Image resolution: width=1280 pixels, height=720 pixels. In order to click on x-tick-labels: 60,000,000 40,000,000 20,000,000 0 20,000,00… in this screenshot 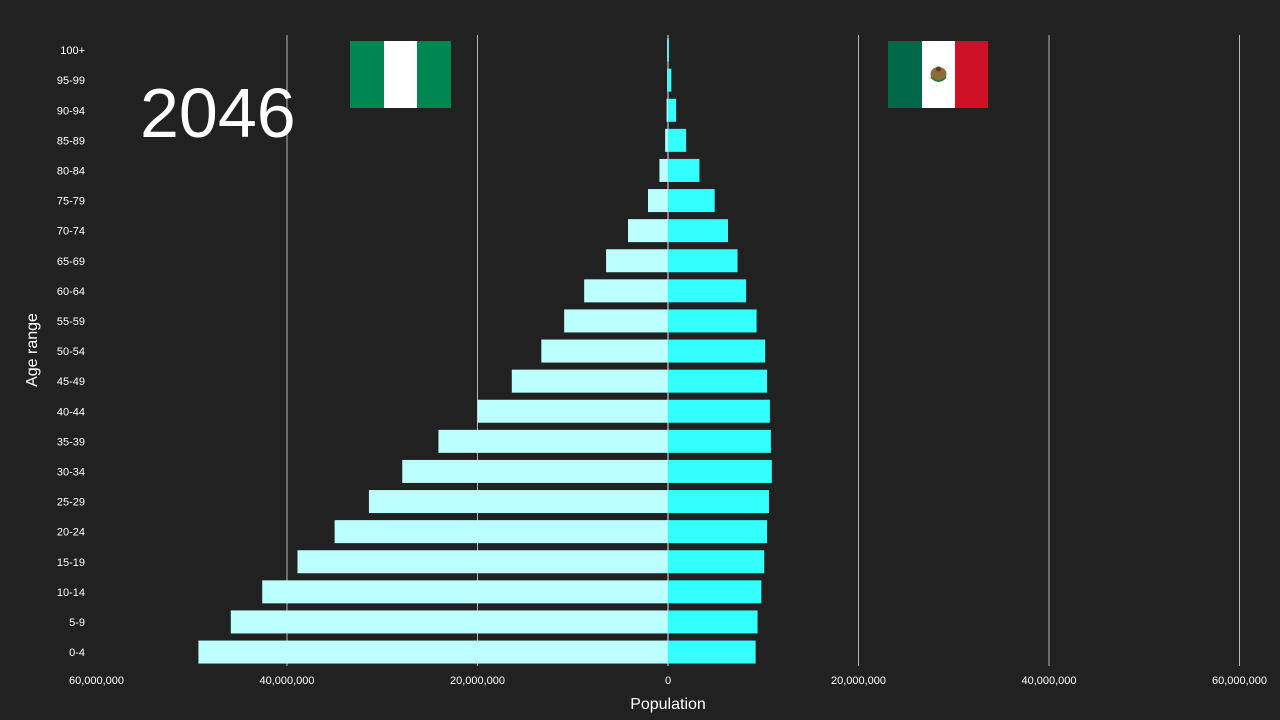, I will do `click(668, 681)`.